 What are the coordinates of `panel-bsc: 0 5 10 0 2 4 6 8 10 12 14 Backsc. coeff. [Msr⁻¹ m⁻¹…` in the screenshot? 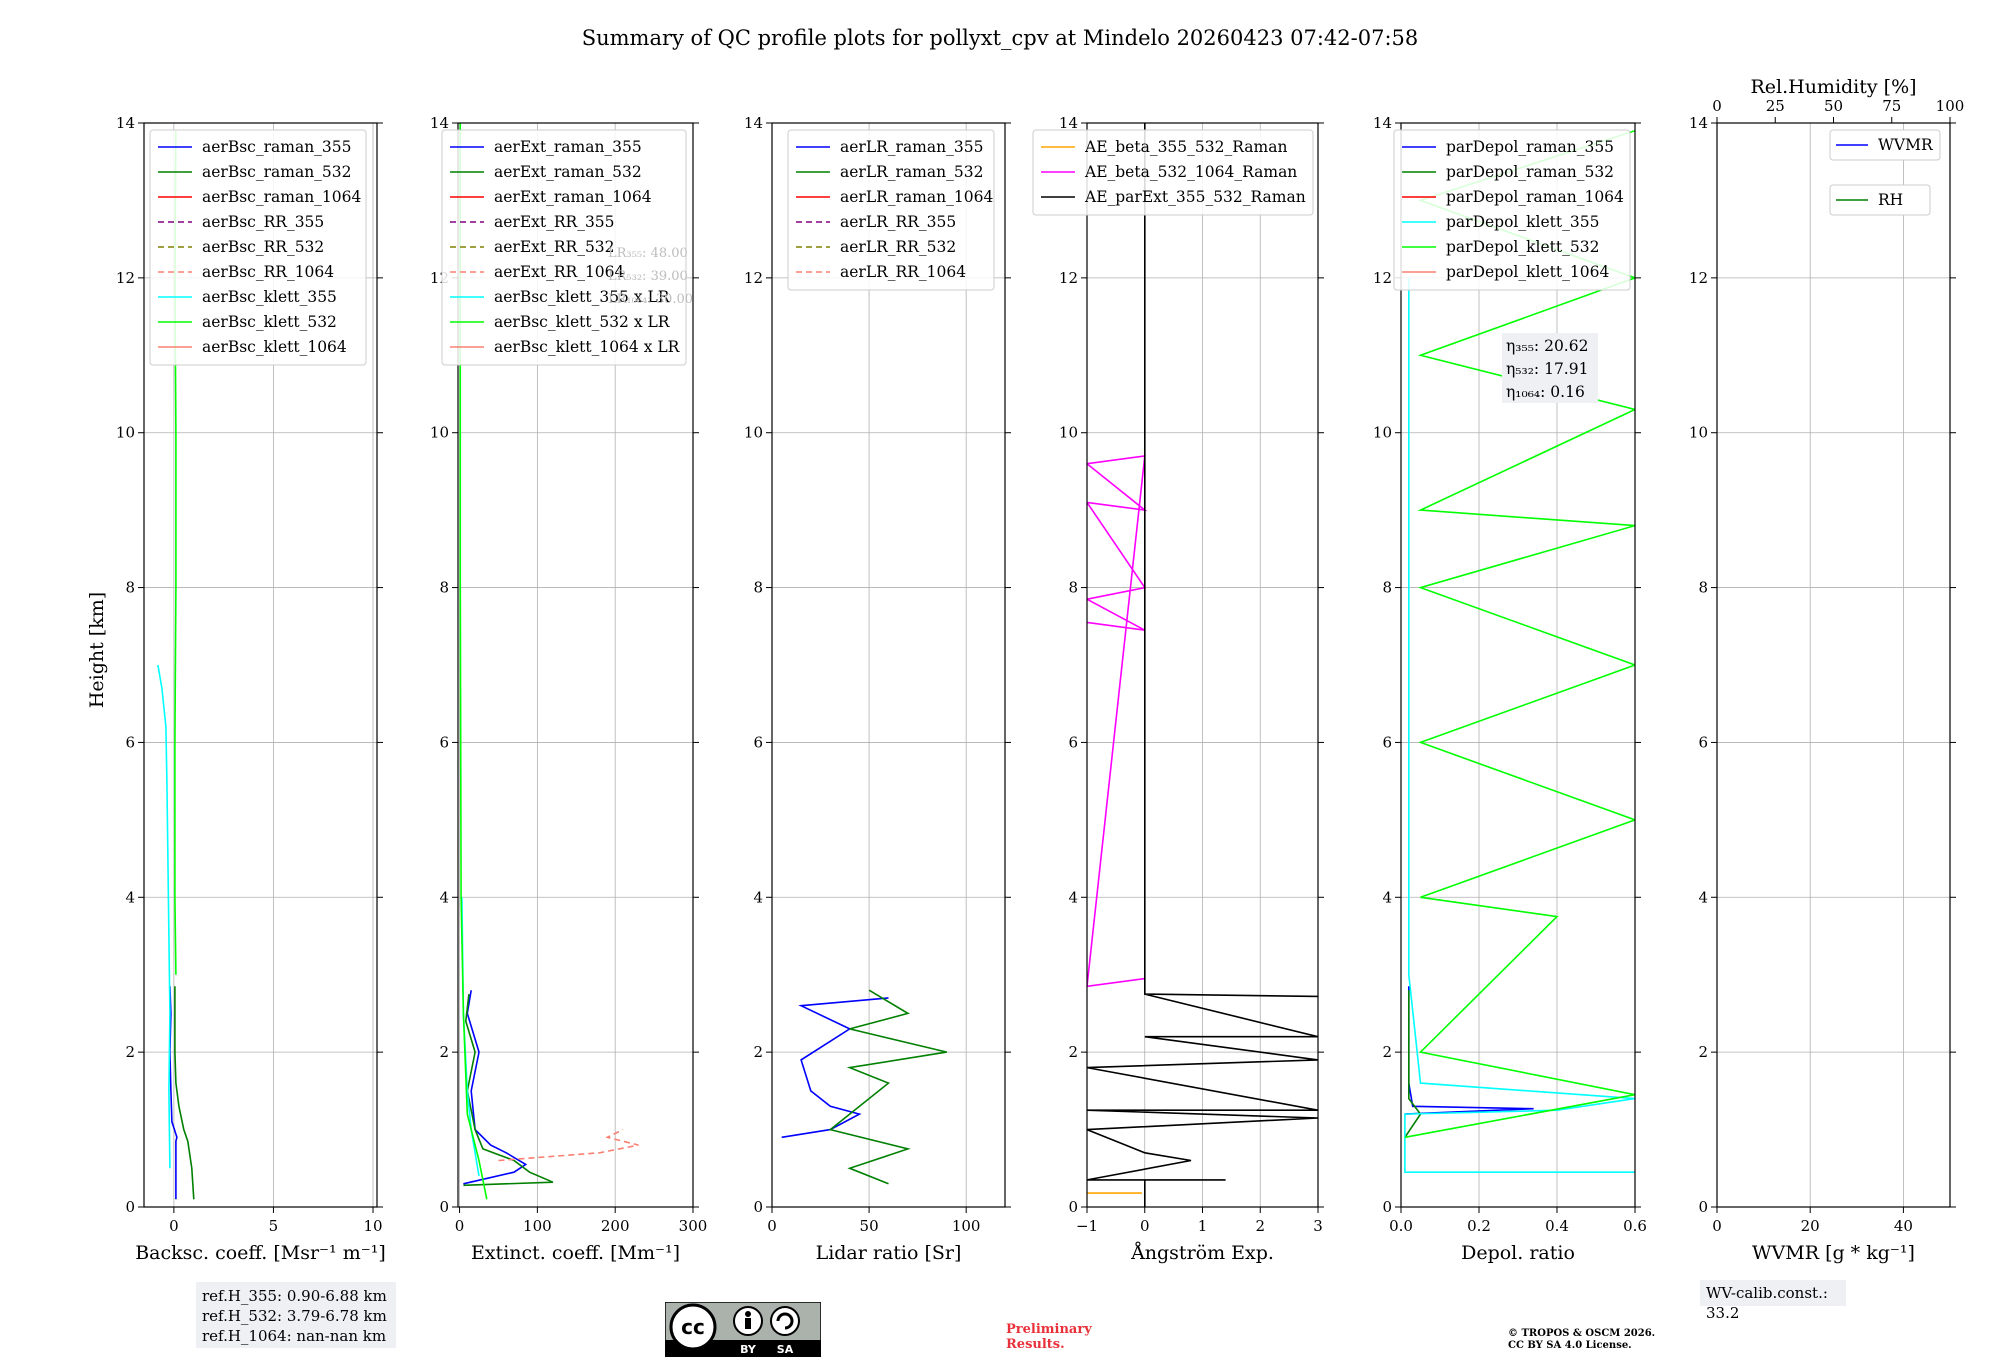 It's located at (251, 689).